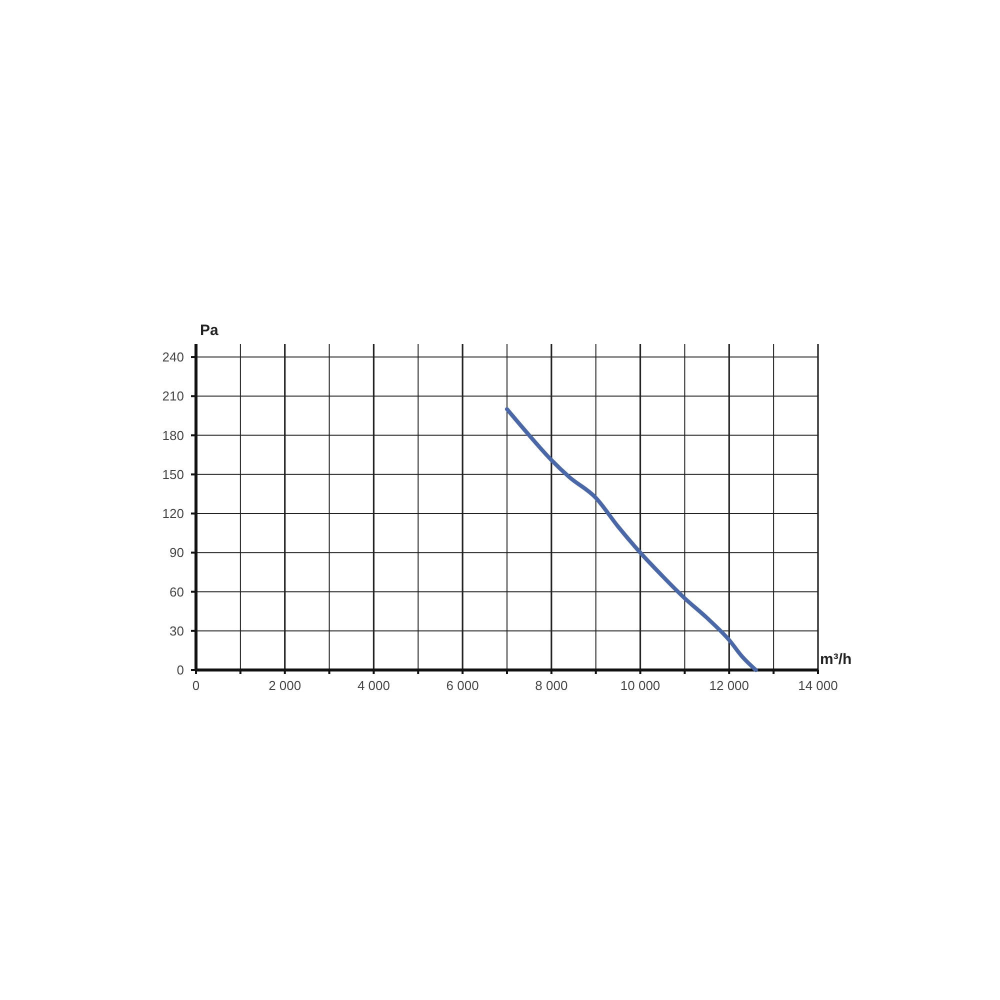 This screenshot has height=1000, width=1000. What do you see at coordinates (196, 685) in the screenshot?
I see `x-tick-label: 0` at bounding box center [196, 685].